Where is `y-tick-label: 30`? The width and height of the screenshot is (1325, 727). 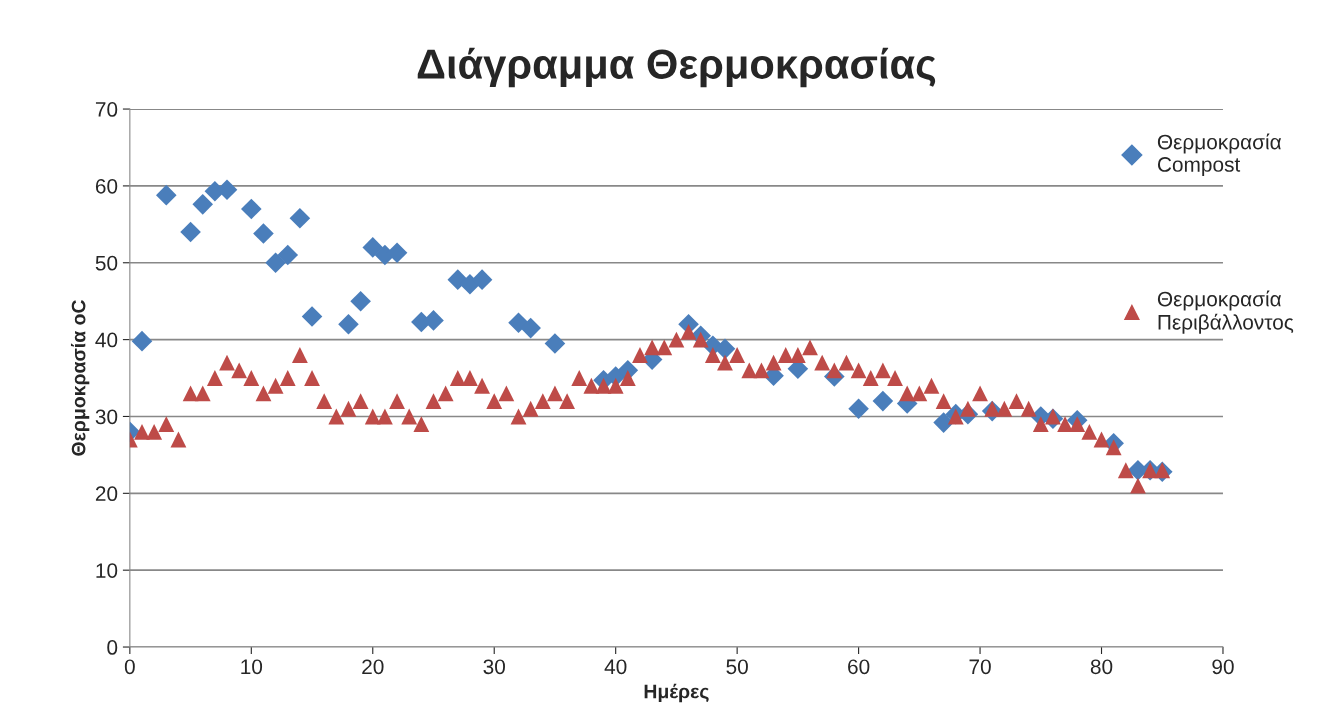
y-tick-label: 30 is located at coordinates (106, 417).